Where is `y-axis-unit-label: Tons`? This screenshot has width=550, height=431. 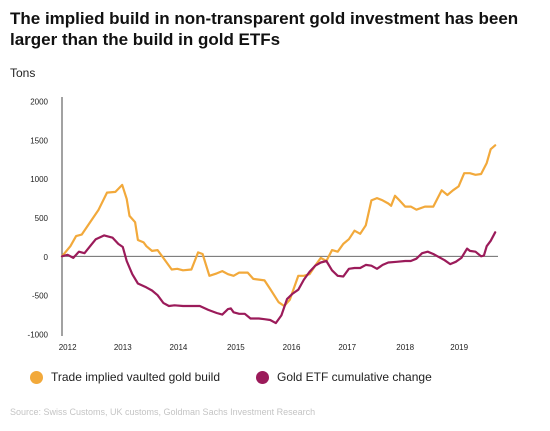 y-axis-unit-label: Tons is located at coordinates (23, 73).